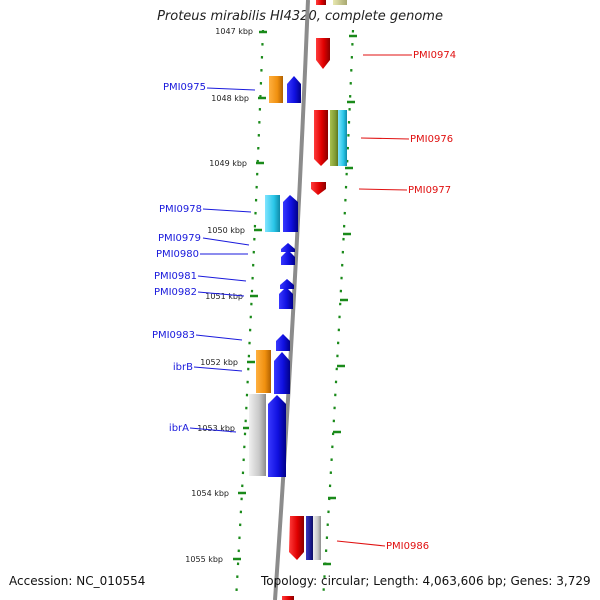 This screenshot has height=600, width=600. I want to click on genome-backbone, so click(291, 300).